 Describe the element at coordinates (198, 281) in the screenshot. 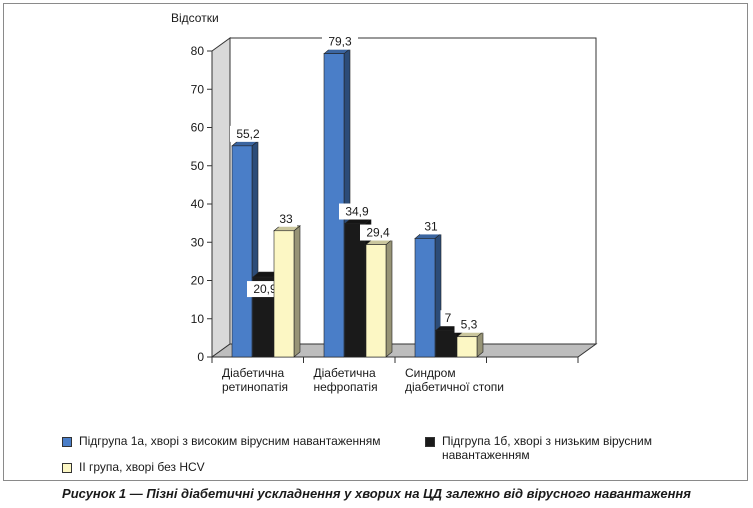

I see `y-tick-label: 20` at that location.